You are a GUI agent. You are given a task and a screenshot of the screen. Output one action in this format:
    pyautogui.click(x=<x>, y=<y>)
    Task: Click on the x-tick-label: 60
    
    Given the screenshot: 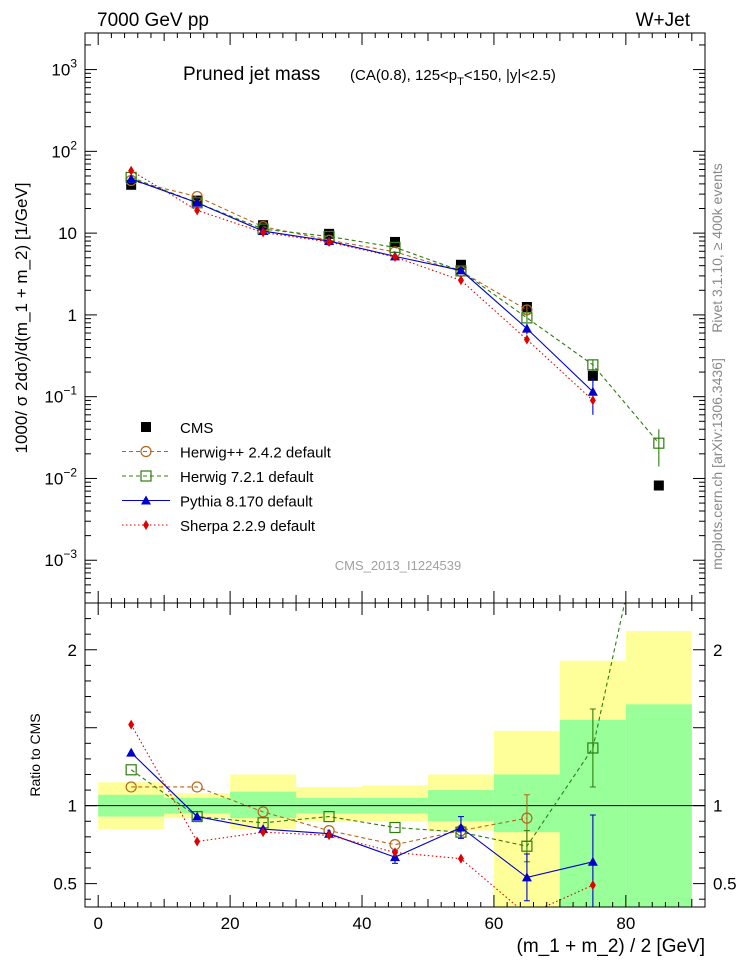 What is the action you would take?
    pyautogui.click(x=493, y=923)
    